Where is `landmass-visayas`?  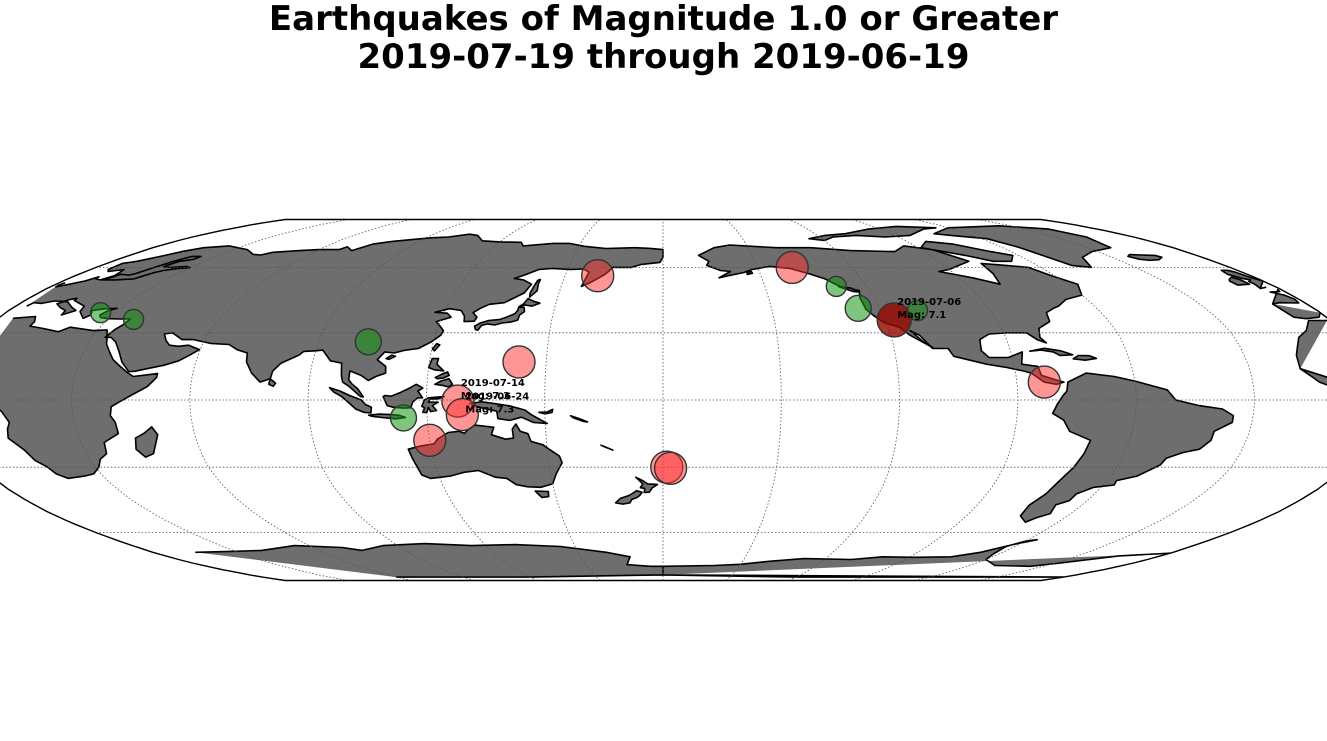
landmass-visayas is located at coordinates (442, 375).